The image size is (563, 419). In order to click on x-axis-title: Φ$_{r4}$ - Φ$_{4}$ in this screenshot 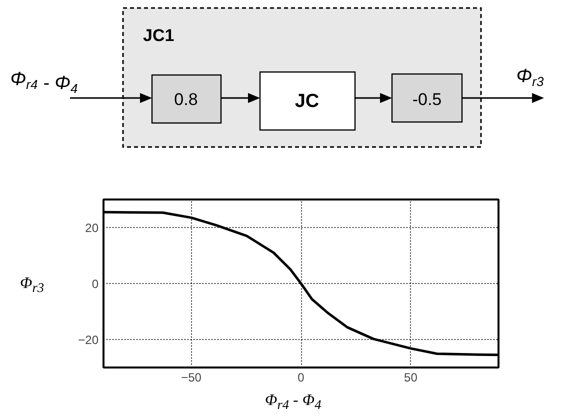, I will do `click(293, 402)`.